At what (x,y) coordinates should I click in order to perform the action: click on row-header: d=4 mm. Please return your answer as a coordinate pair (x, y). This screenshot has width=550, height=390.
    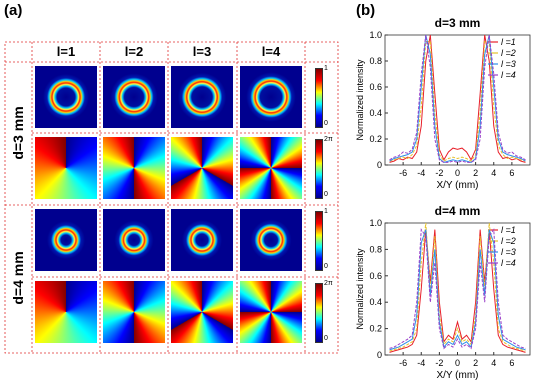
    Looking at the image, I should click on (18, 278).